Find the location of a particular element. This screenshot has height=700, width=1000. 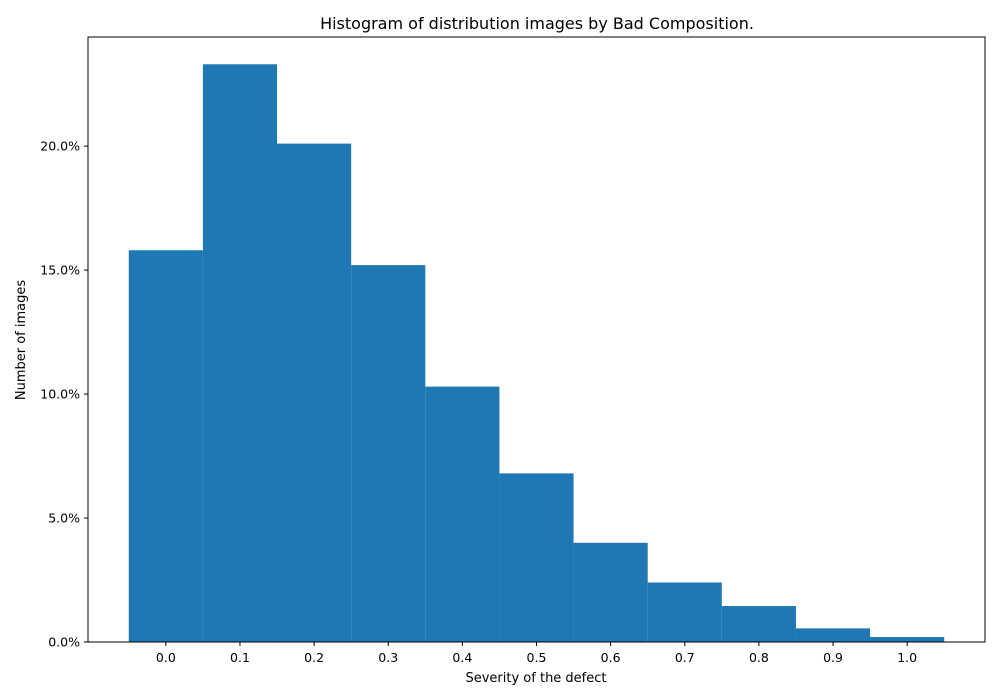

x-axis: 0.0 0.1 0.2 0.3 0.4 0.5 0.6 0.7 0.8 0.9 1.0 is located at coordinates (536, 653).